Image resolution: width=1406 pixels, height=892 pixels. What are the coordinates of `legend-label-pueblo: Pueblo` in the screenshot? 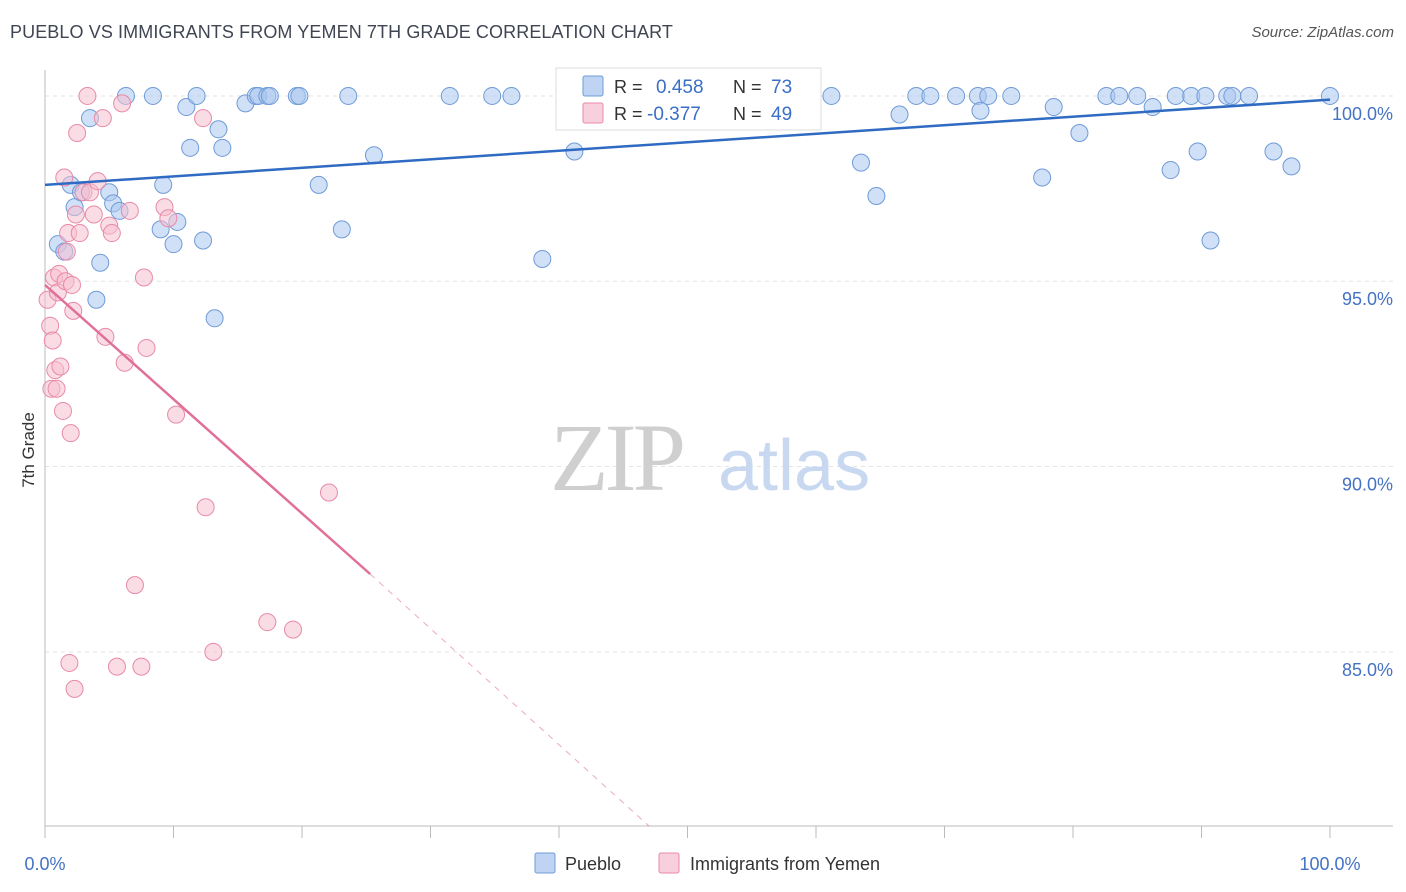 It's located at (593, 864).